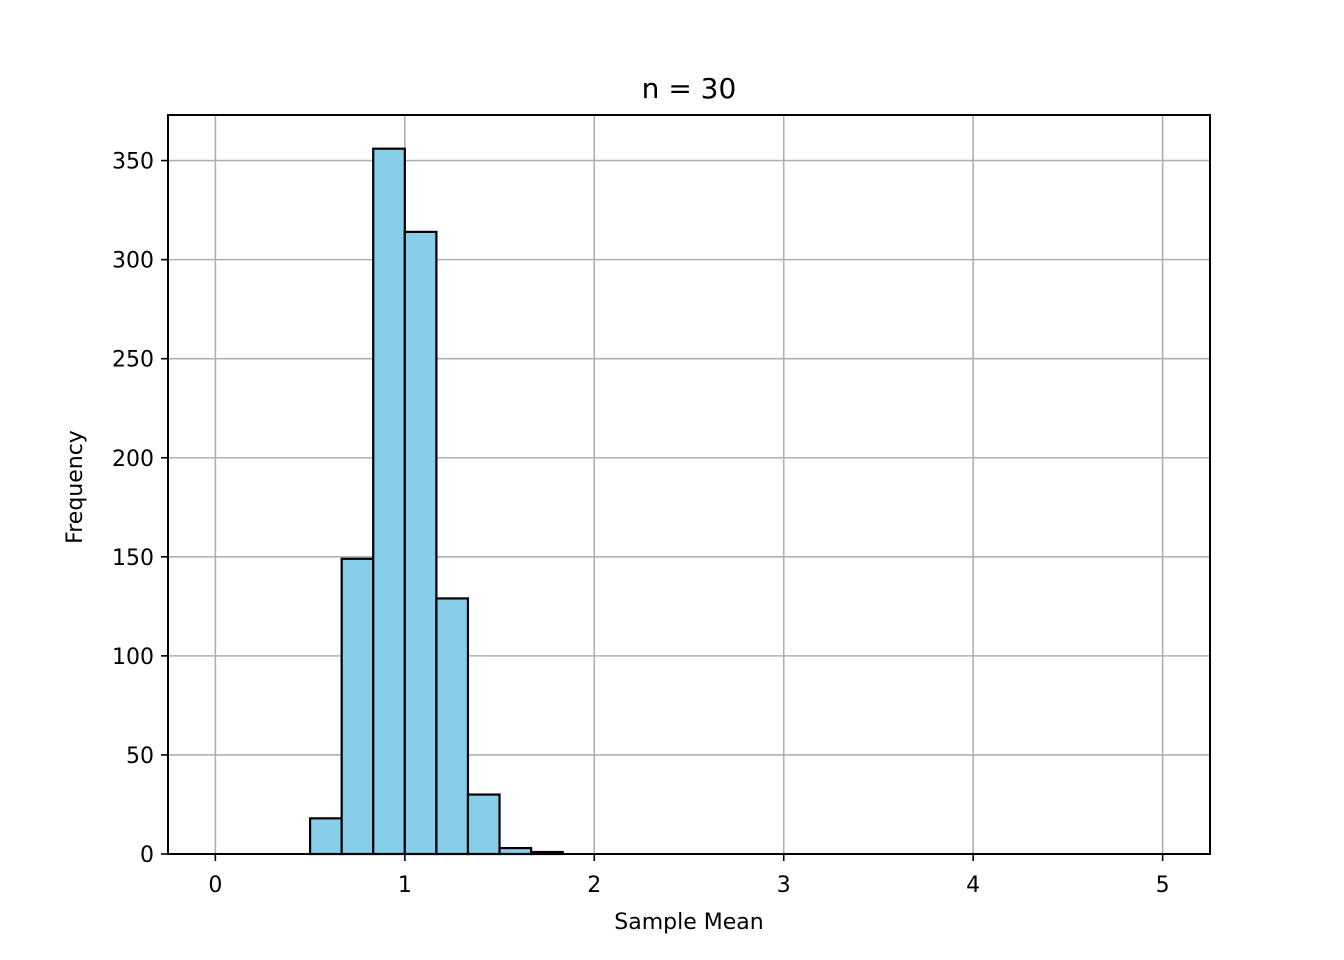  I want to click on y-tick-label-2: 100, so click(133, 657).